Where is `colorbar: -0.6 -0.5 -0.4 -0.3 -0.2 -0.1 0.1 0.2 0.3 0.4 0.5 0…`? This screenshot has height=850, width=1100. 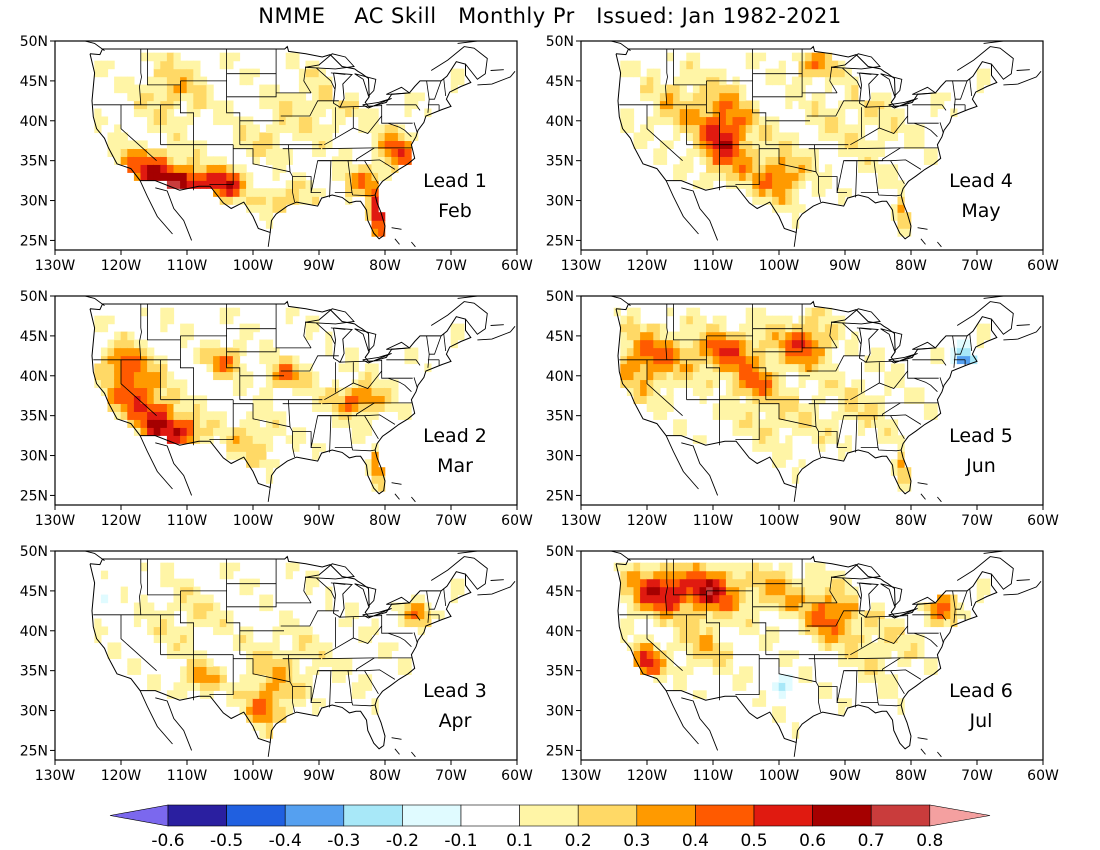 colorbar: -0.6 -0.5 -0.4 -0.3 -0.2 -0.1 0.1 0.2 0.3 0.4 0.5 0… is located at coordinates (550, 827).